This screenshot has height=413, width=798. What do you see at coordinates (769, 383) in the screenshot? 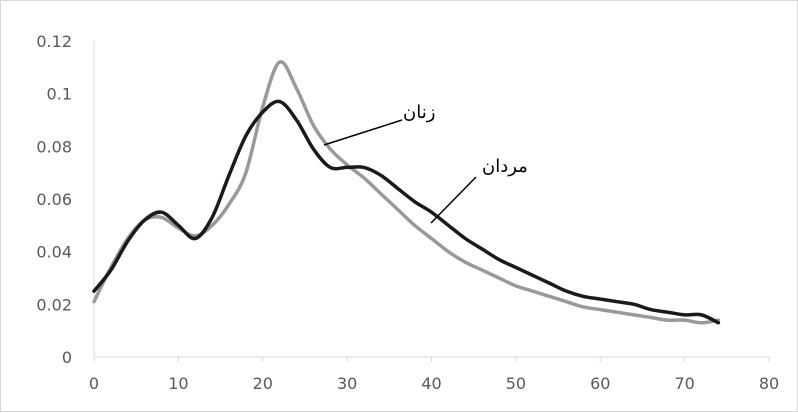
I see `x-tick-label: 80` at bounding box center [769, 383].